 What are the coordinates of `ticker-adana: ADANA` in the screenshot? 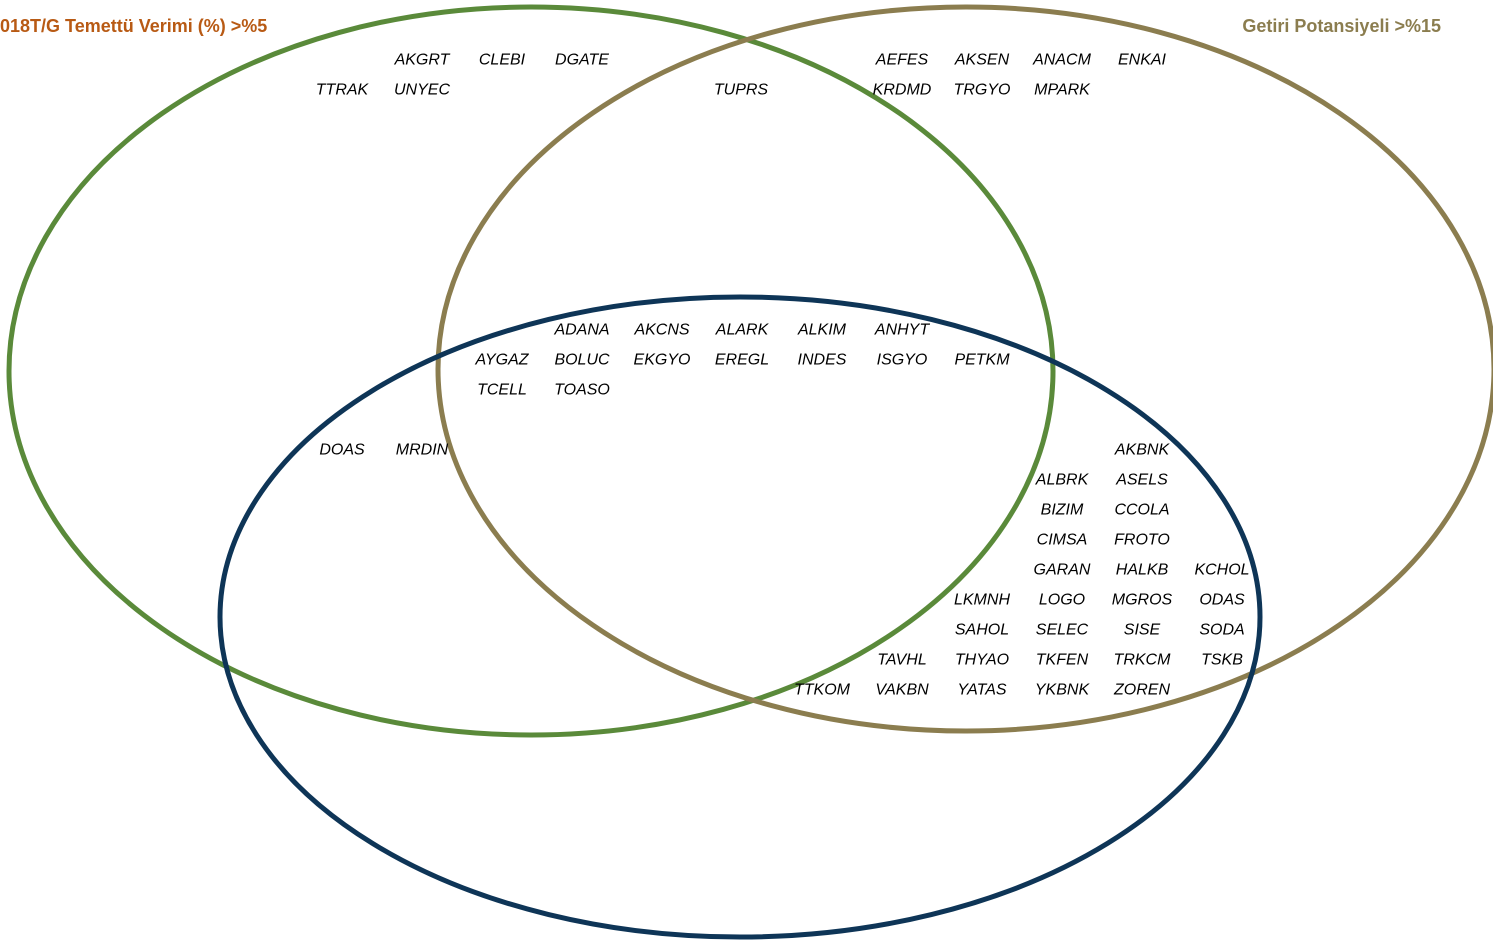 It's located at (581, 330).